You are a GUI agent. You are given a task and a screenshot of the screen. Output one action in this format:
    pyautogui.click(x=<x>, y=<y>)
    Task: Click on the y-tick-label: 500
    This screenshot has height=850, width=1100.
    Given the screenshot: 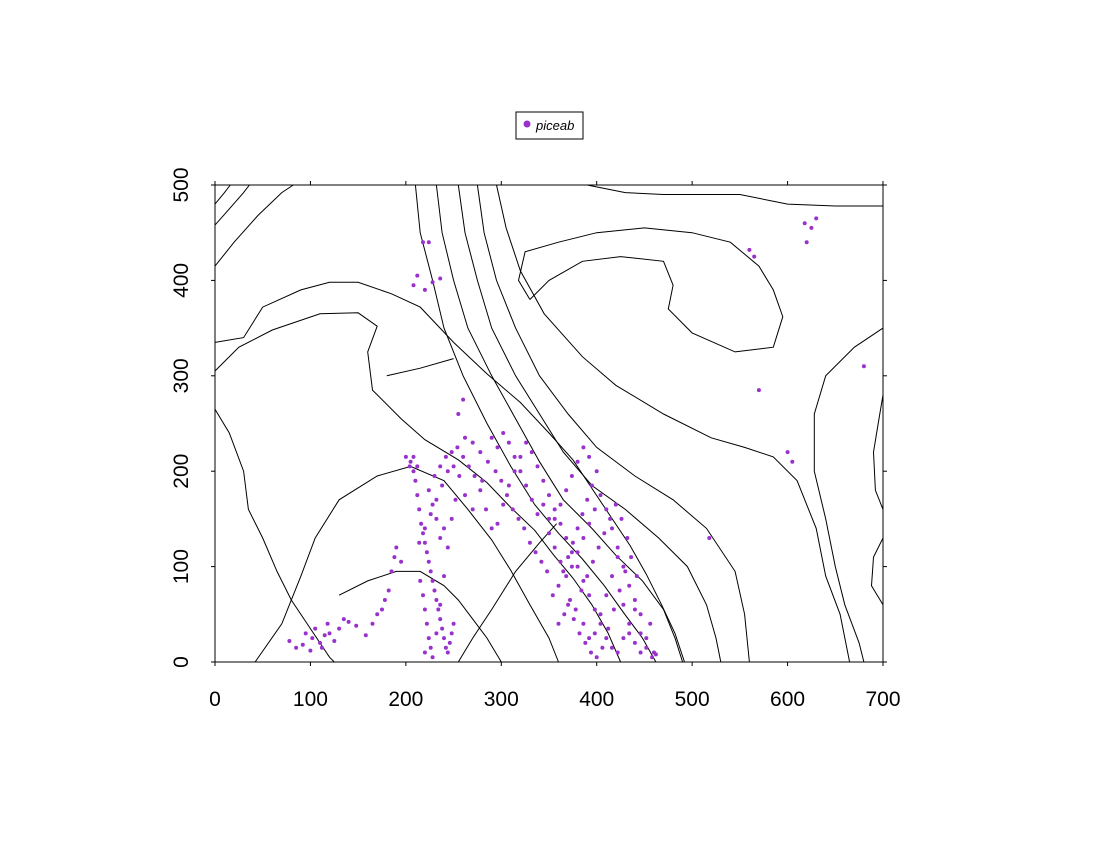 What is the action you would take?
    pyautogui.click(x=181, y=184)
    